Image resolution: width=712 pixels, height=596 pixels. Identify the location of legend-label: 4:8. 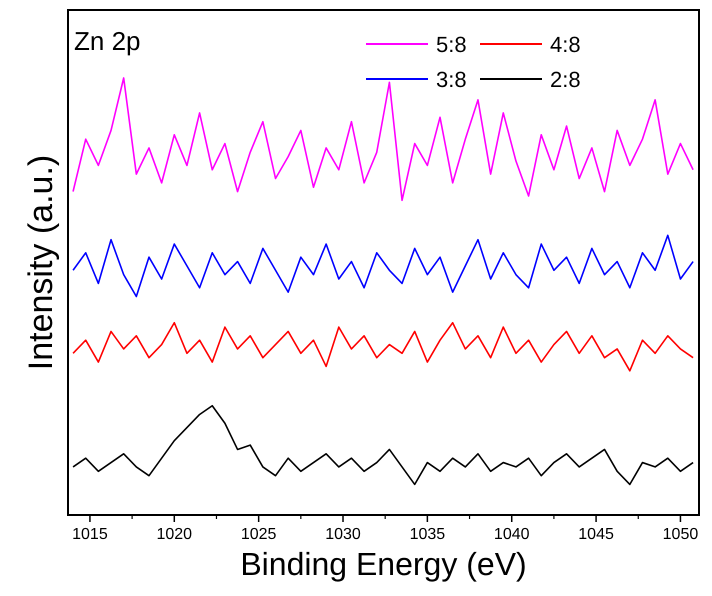
(565, 44).